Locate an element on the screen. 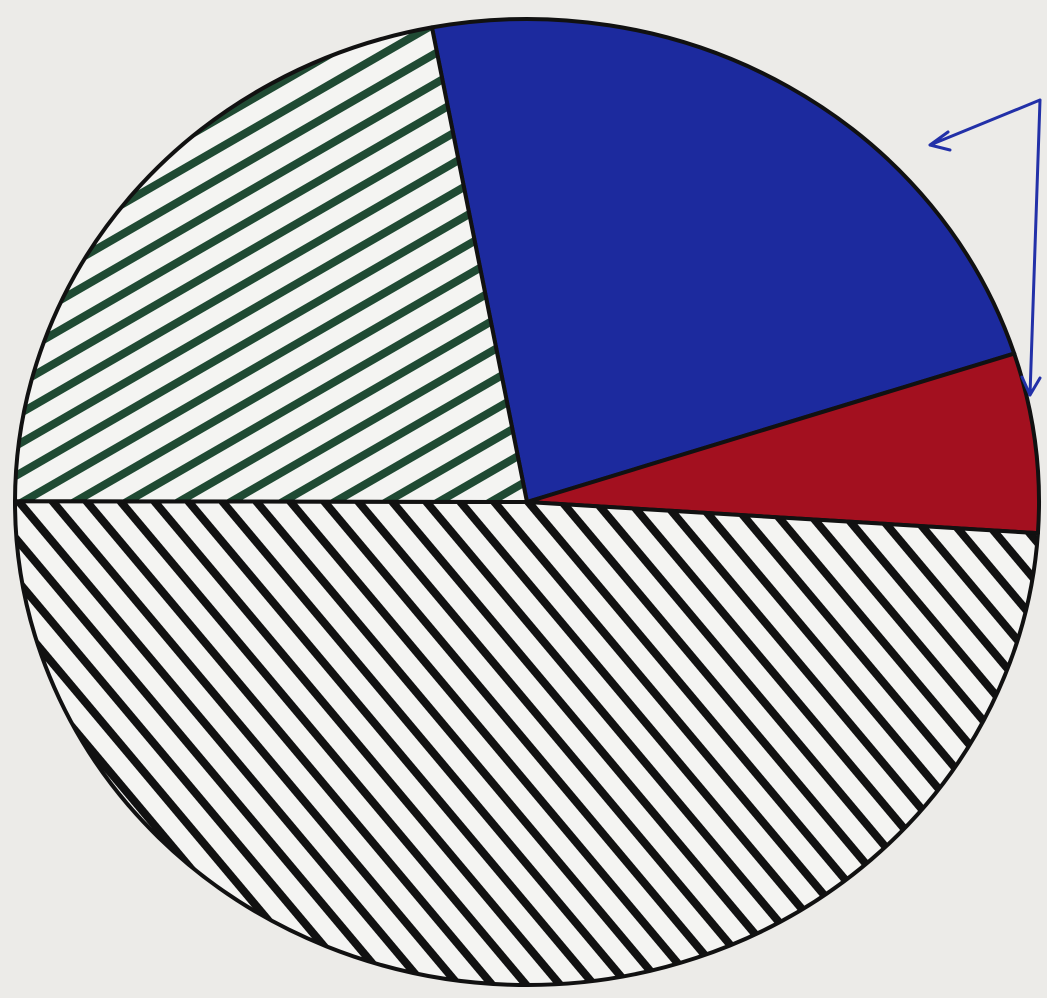 The image size is (1047, 998). pie-slice is located at coordinates (783, 443).